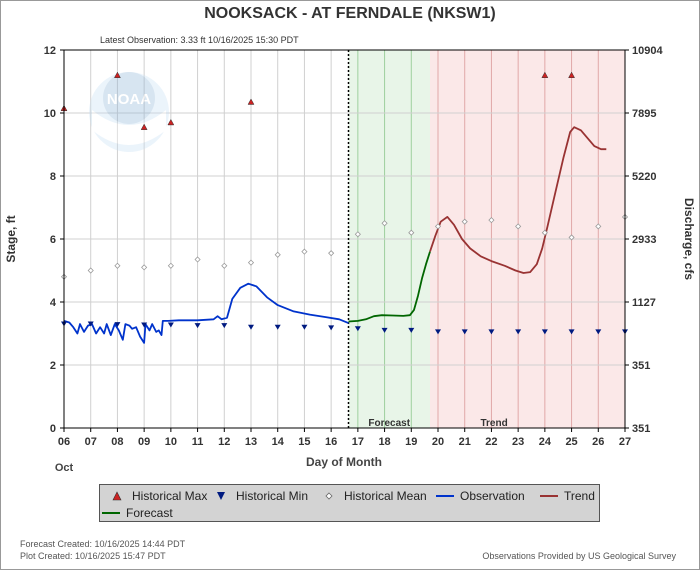 Image resolution: width=700 pixels, height=570 pixels. I want to click on legend-label: Trend, so click(579, 496).